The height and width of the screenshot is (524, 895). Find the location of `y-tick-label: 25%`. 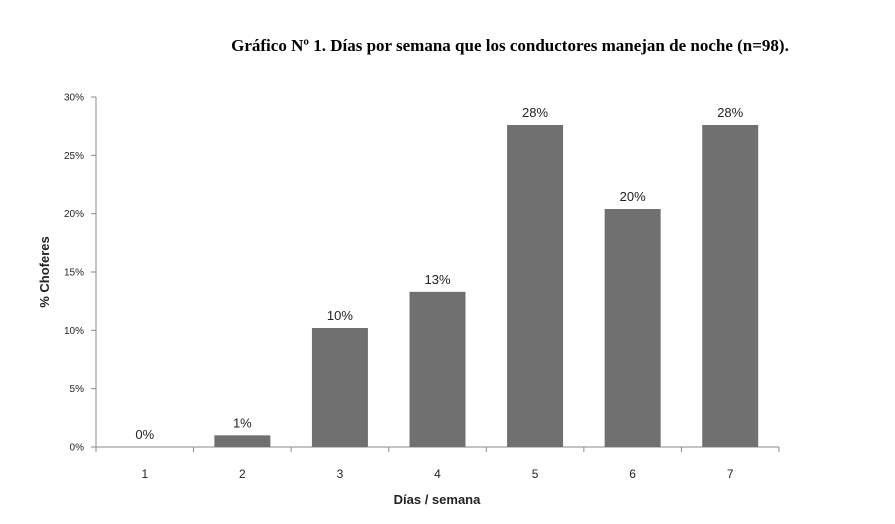

y-tick-label: 25% is located at coordinates (74, 156).